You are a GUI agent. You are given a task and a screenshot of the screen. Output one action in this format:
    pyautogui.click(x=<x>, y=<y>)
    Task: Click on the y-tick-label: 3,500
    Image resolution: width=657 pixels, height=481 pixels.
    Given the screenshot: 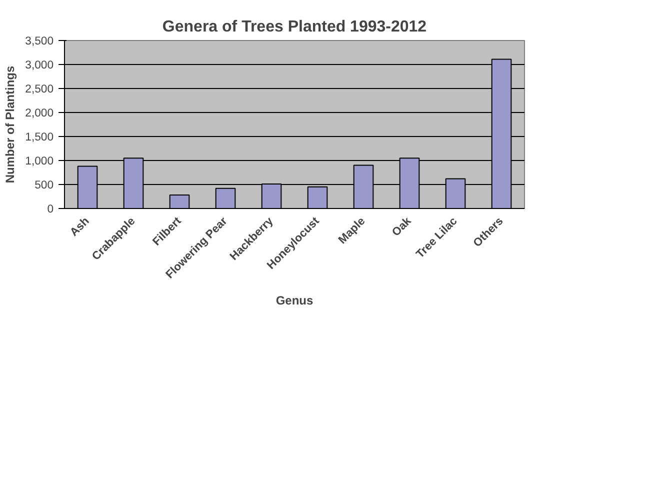 What is the action you would take?
    pyautogui.click(x=39, y=42)
    